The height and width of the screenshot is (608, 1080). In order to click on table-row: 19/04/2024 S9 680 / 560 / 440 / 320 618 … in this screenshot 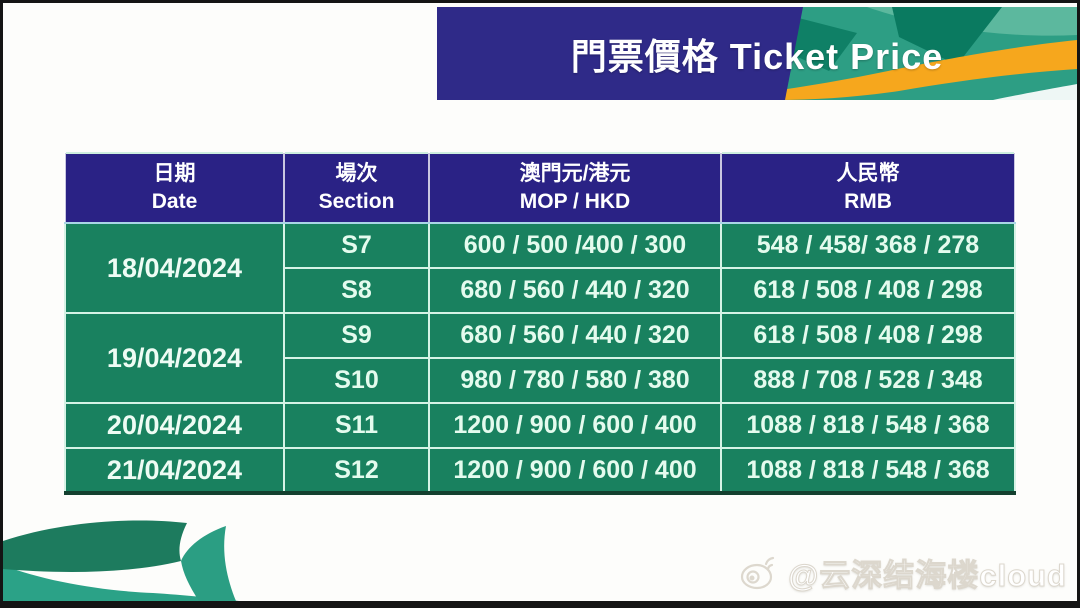, I will do `click(540, 358)`.